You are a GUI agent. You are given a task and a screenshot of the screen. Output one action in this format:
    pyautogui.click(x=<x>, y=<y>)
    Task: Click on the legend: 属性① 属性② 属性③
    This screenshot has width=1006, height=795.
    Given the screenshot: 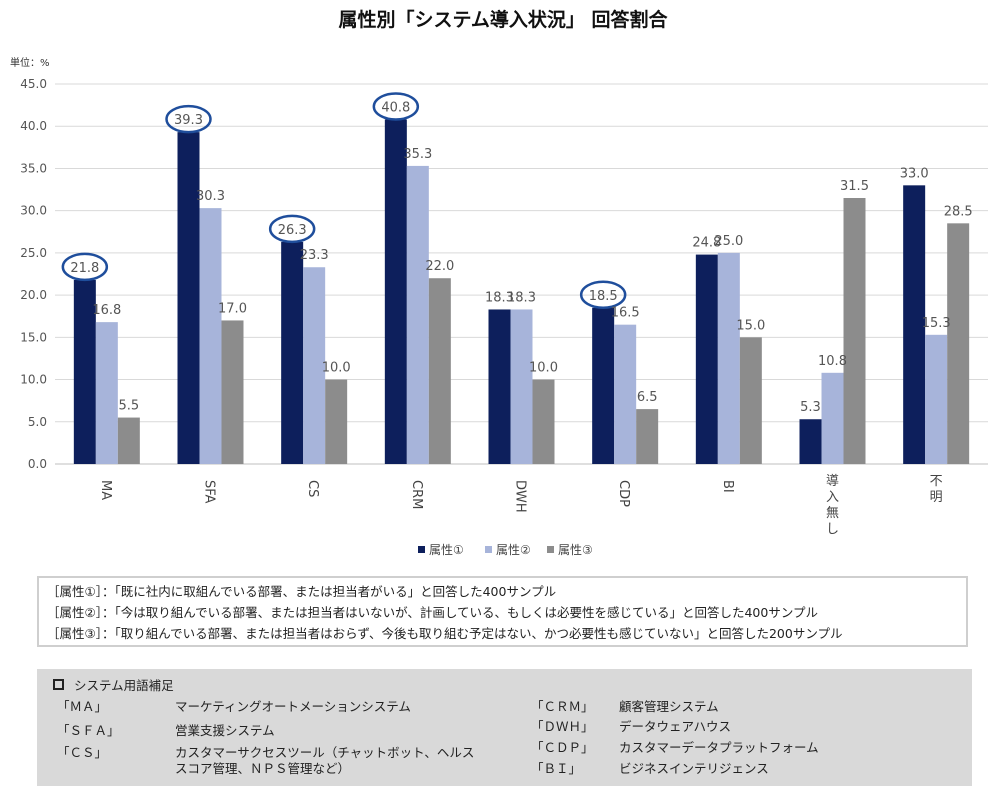 What is the action you would take?
    pyautogui.click(x=505, y=550)
    